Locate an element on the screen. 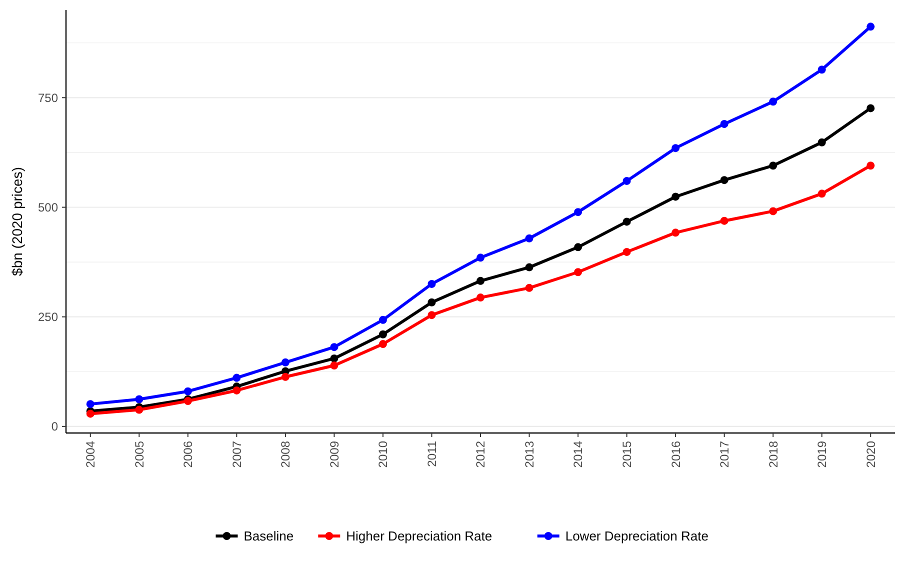  legend-label: Higher Depreciation Rate is located at coordinates (419, 536).